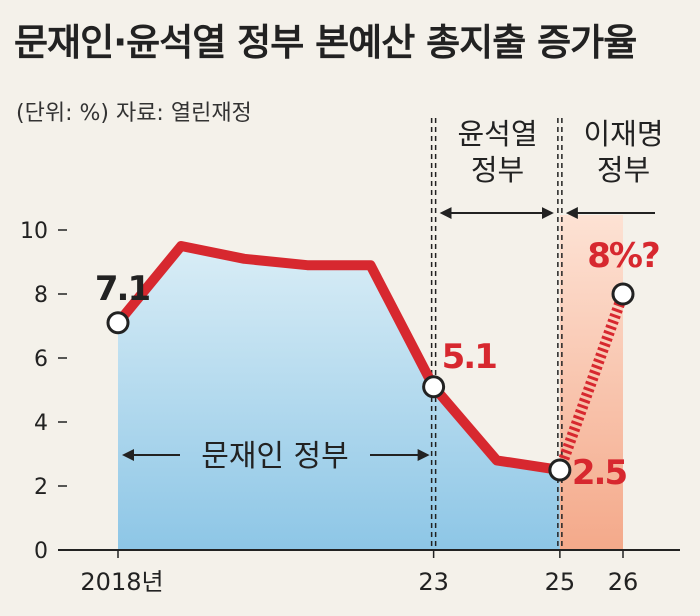  I want to click on x-tick-label-3: 26, so click(623, 582).